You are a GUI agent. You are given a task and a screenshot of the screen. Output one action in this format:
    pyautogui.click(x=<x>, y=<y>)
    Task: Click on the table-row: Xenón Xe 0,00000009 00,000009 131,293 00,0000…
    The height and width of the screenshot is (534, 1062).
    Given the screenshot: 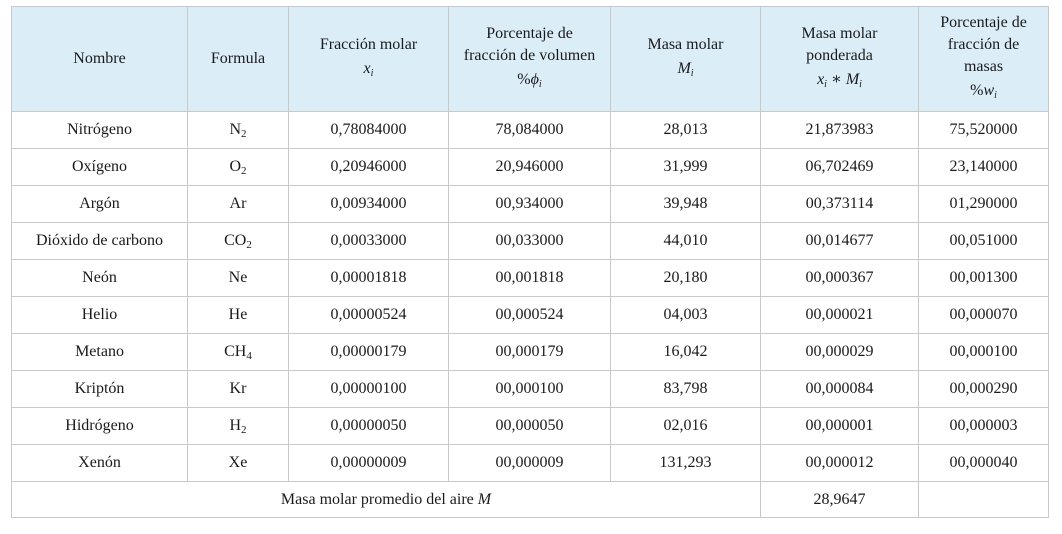 What is the action you would take?
    pyautogui.click(x=530, y=463)
    